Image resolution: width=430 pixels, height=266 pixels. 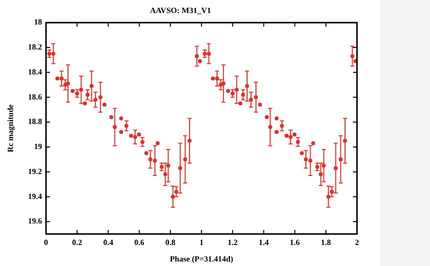 I want to click on y-tick-label: 18.4, so click(x=35, y=71).